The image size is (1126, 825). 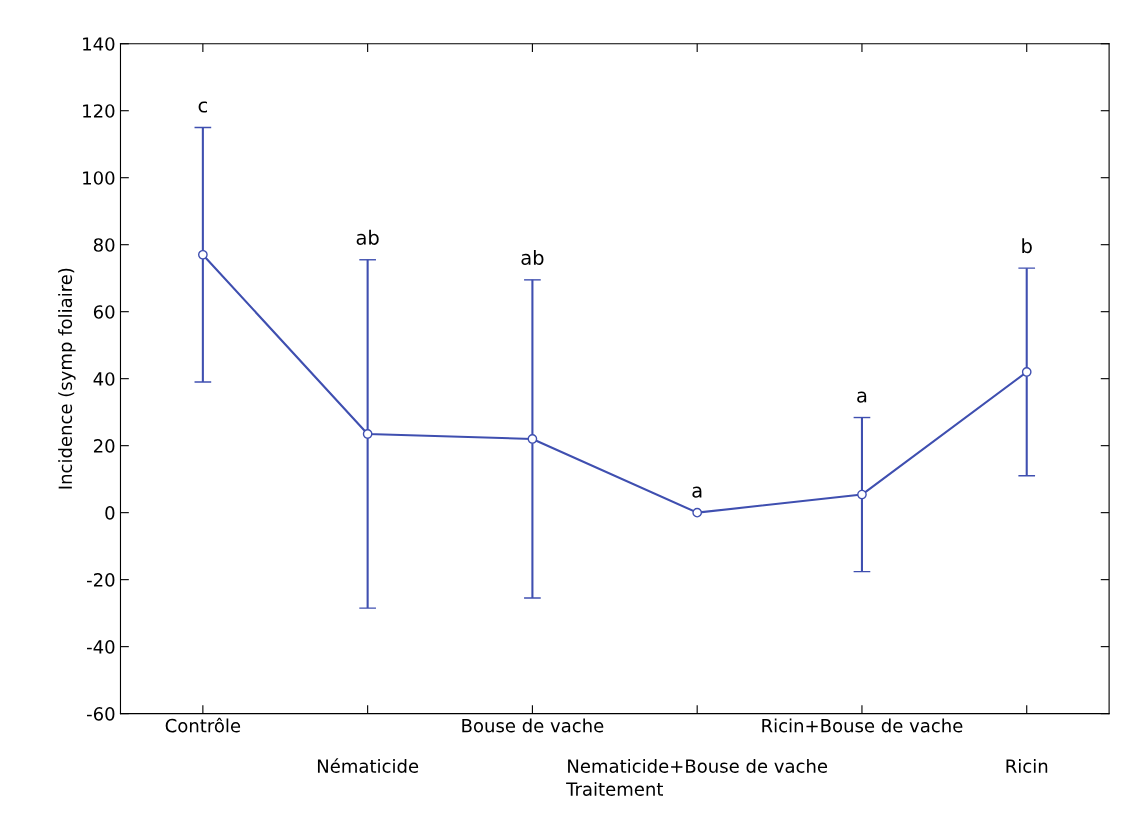 I want to click on annotation: c, so click(x=203, y=107).